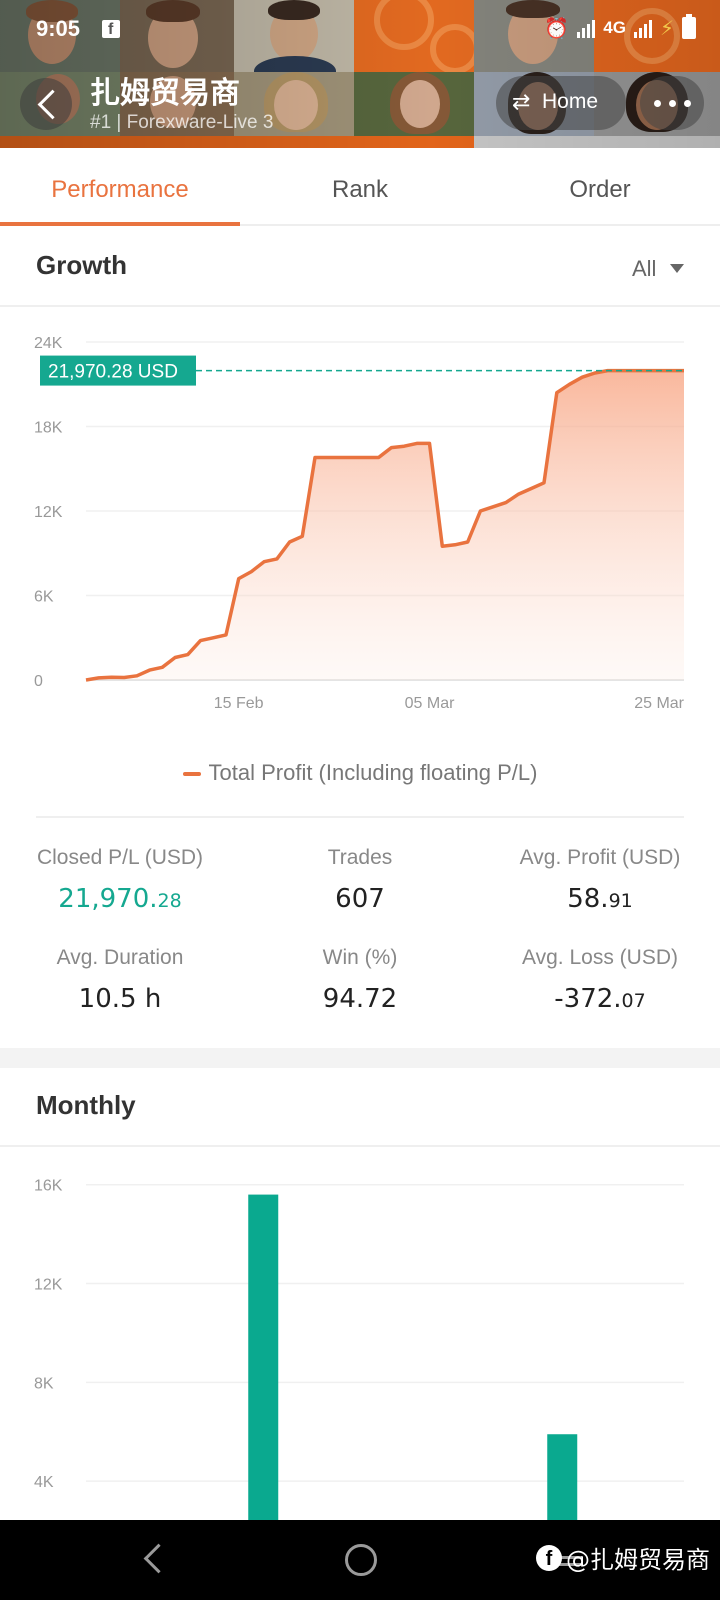  What do you see at coordinates (557, 28) in the screenshot?
I see `alarm-icon: ⏰` at bounding box center [557, 28].